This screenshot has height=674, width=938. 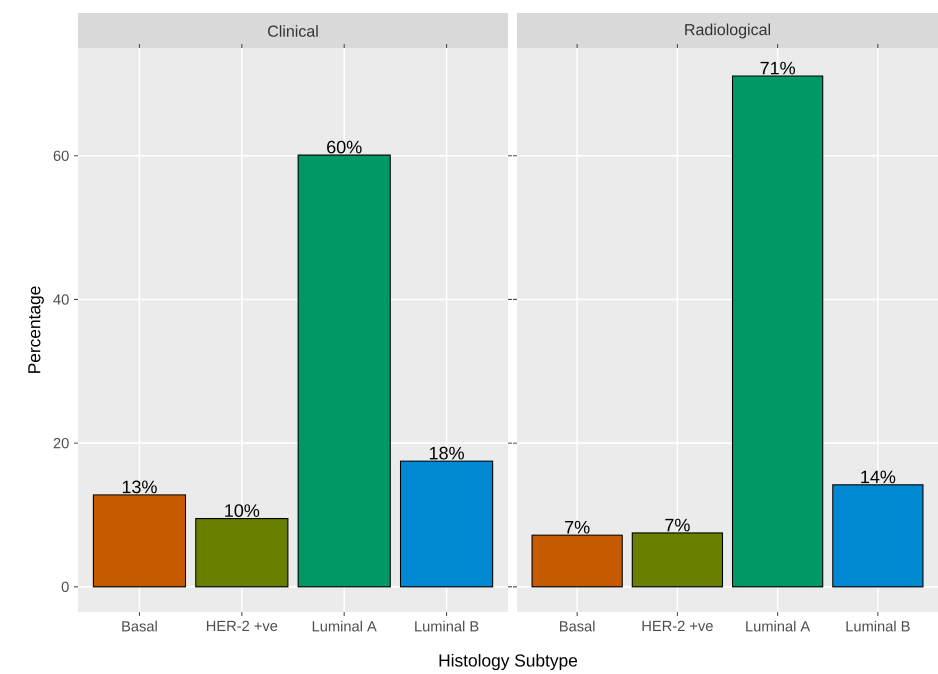 What do you see at coordinates (61, 299) in the screenshot?
I see `y-tick-label: 40` at bounding box center [61, 299].